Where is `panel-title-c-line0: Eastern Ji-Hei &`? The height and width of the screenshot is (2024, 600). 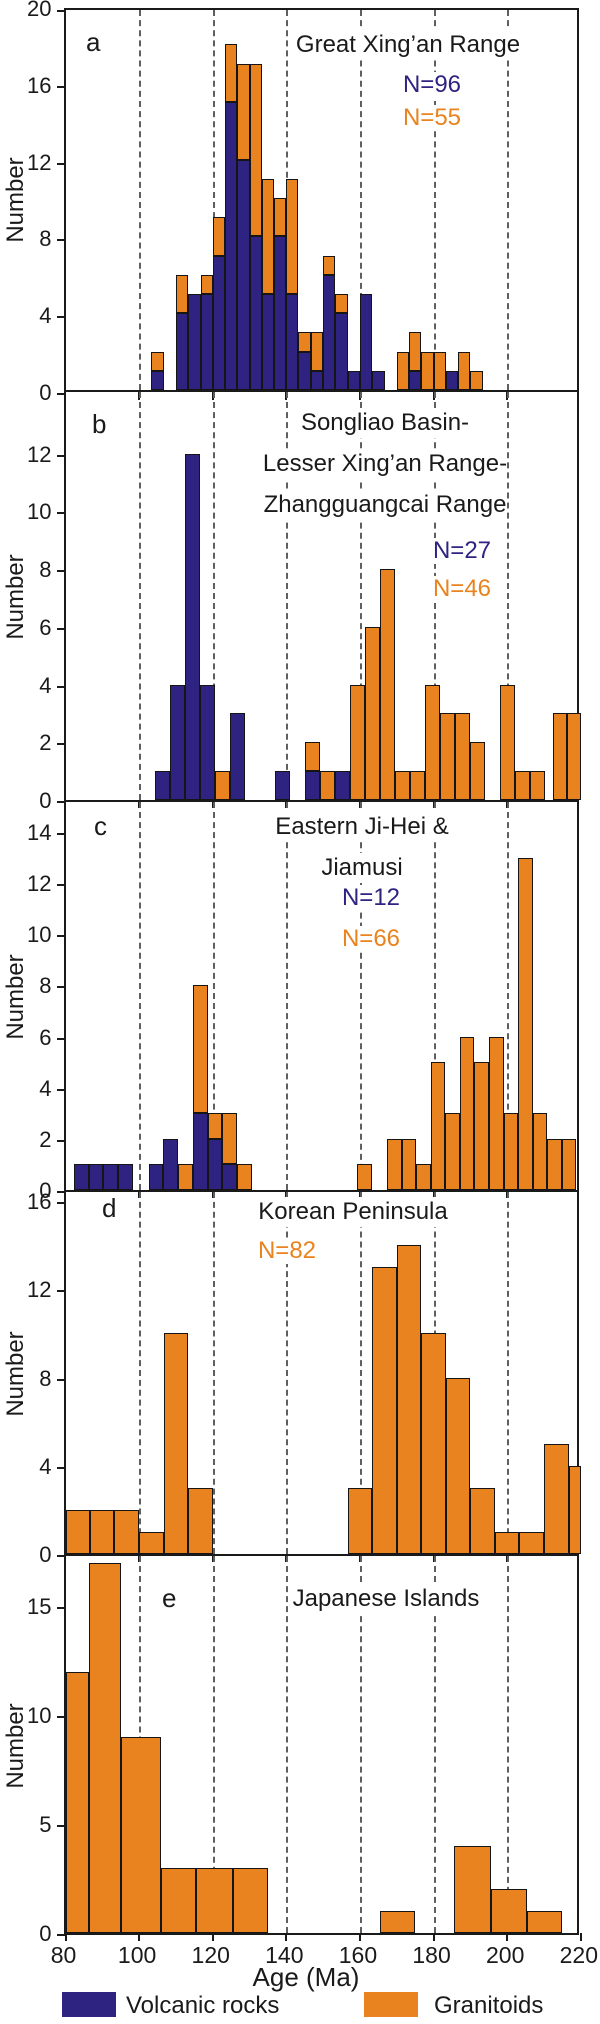 panel-title-c-line0: Eastern Ji-Hei & is located at coordinates (362, 827).